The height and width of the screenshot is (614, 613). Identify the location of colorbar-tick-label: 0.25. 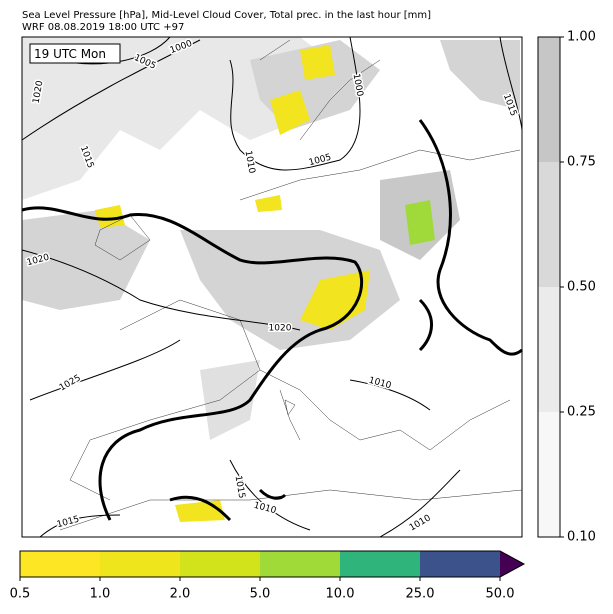
(581, 412).